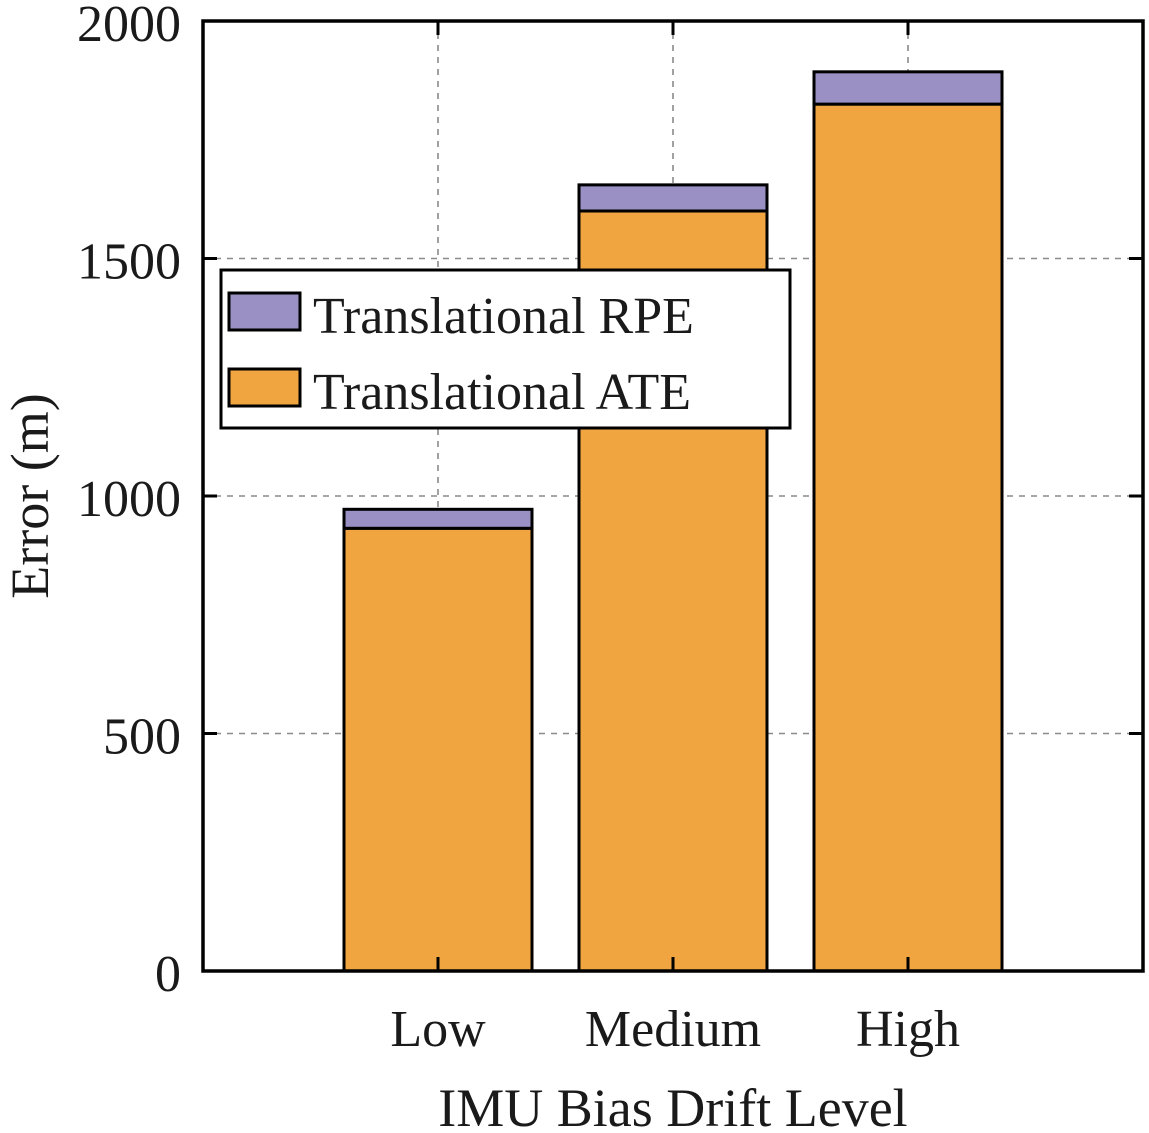  What do you see at coordinates (129, 26) in the screenshot?
I see `y-tick-label: 2000` at bounding box center [129, 26].